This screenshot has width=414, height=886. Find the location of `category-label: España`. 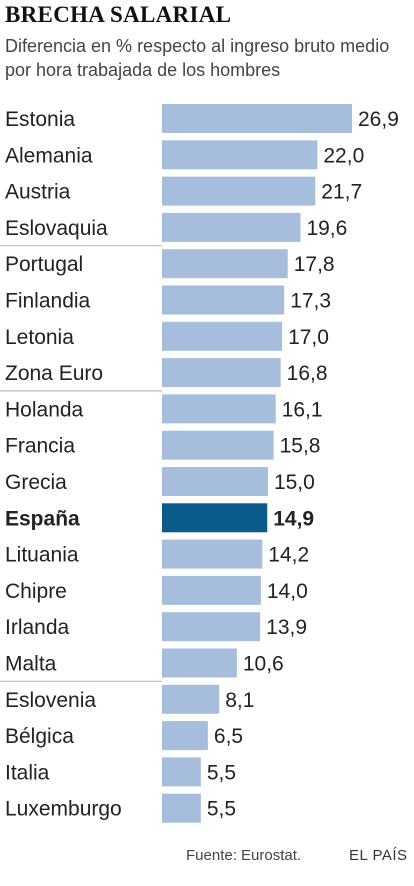

category-label: España is located at coordinates (42, 518).